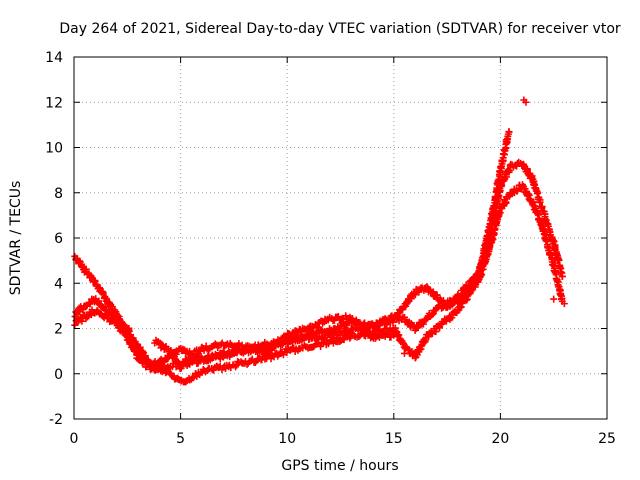 This screenshot has width=640, height=480. I want to click on x-tick-label: 5, so click(180, 439).